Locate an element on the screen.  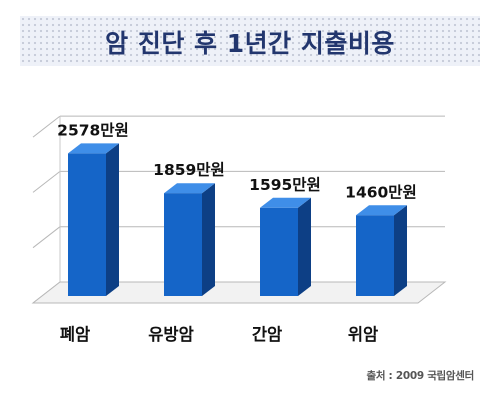
bar-value-label: 1595만원 is located at coordinates (285, 185).